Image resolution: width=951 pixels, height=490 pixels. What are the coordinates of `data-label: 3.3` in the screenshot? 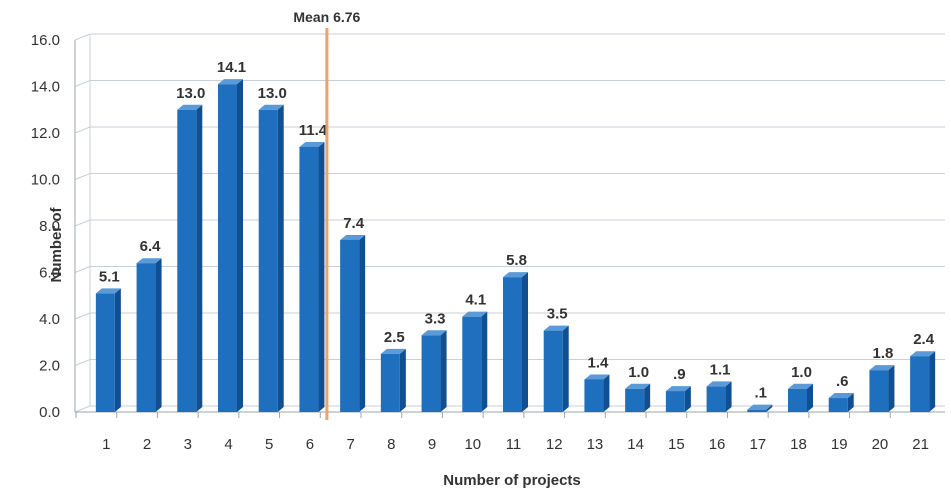 It's located at (435, 318).